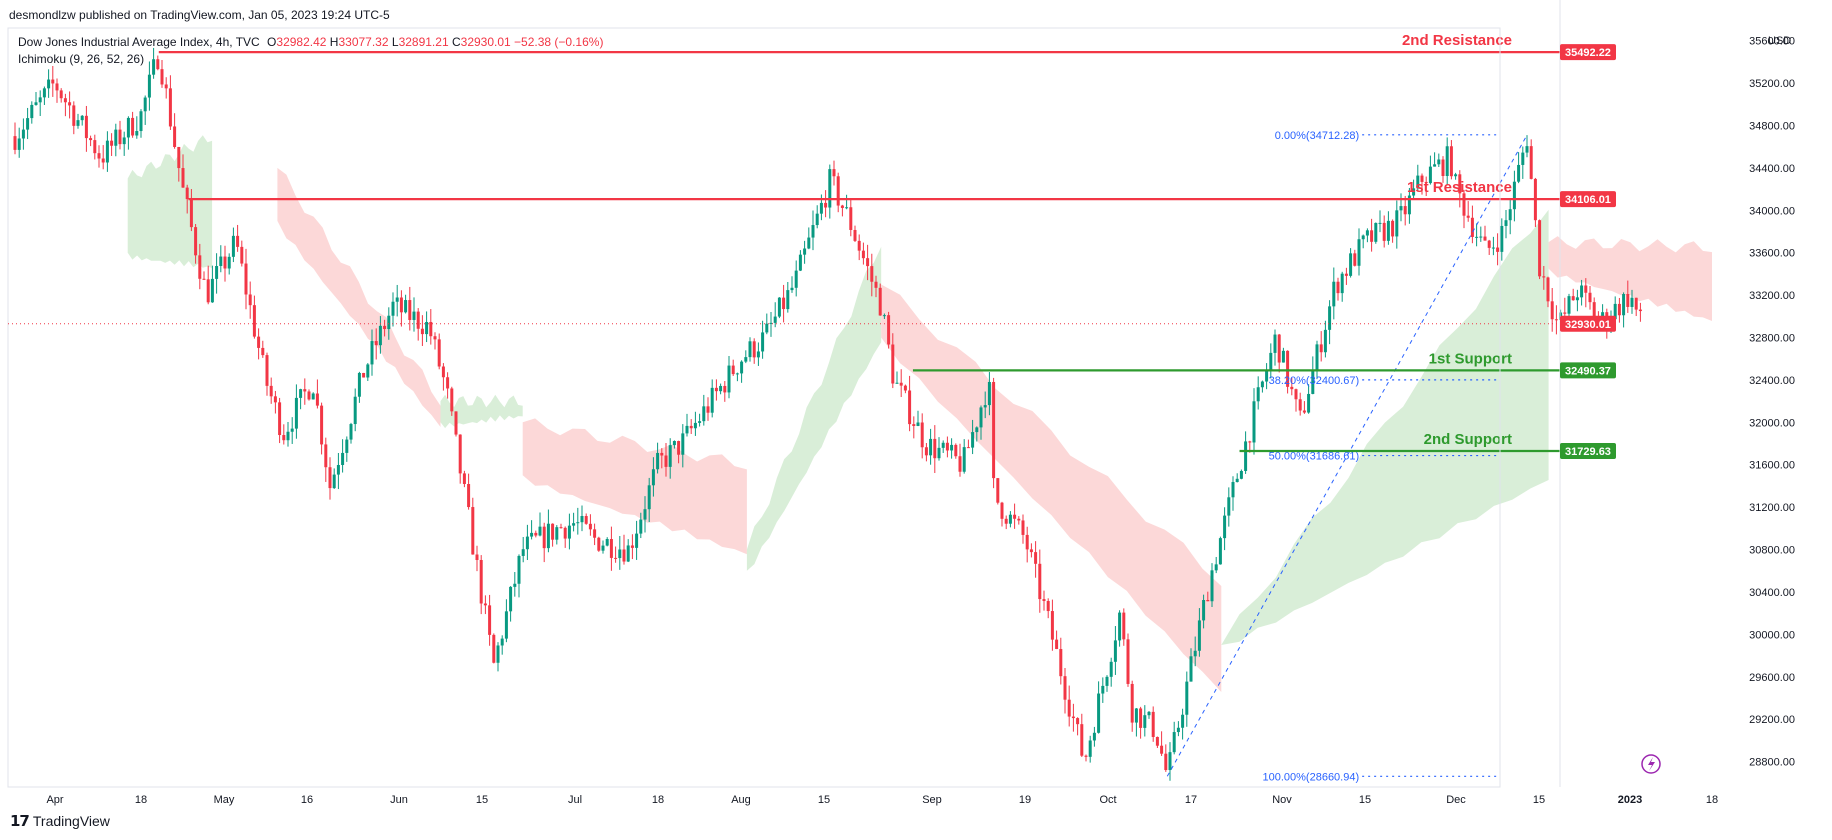  Describe the element at coordinates (1772, 423) in the screenshot. I see `y-tick-label: 32000.00` at that location.